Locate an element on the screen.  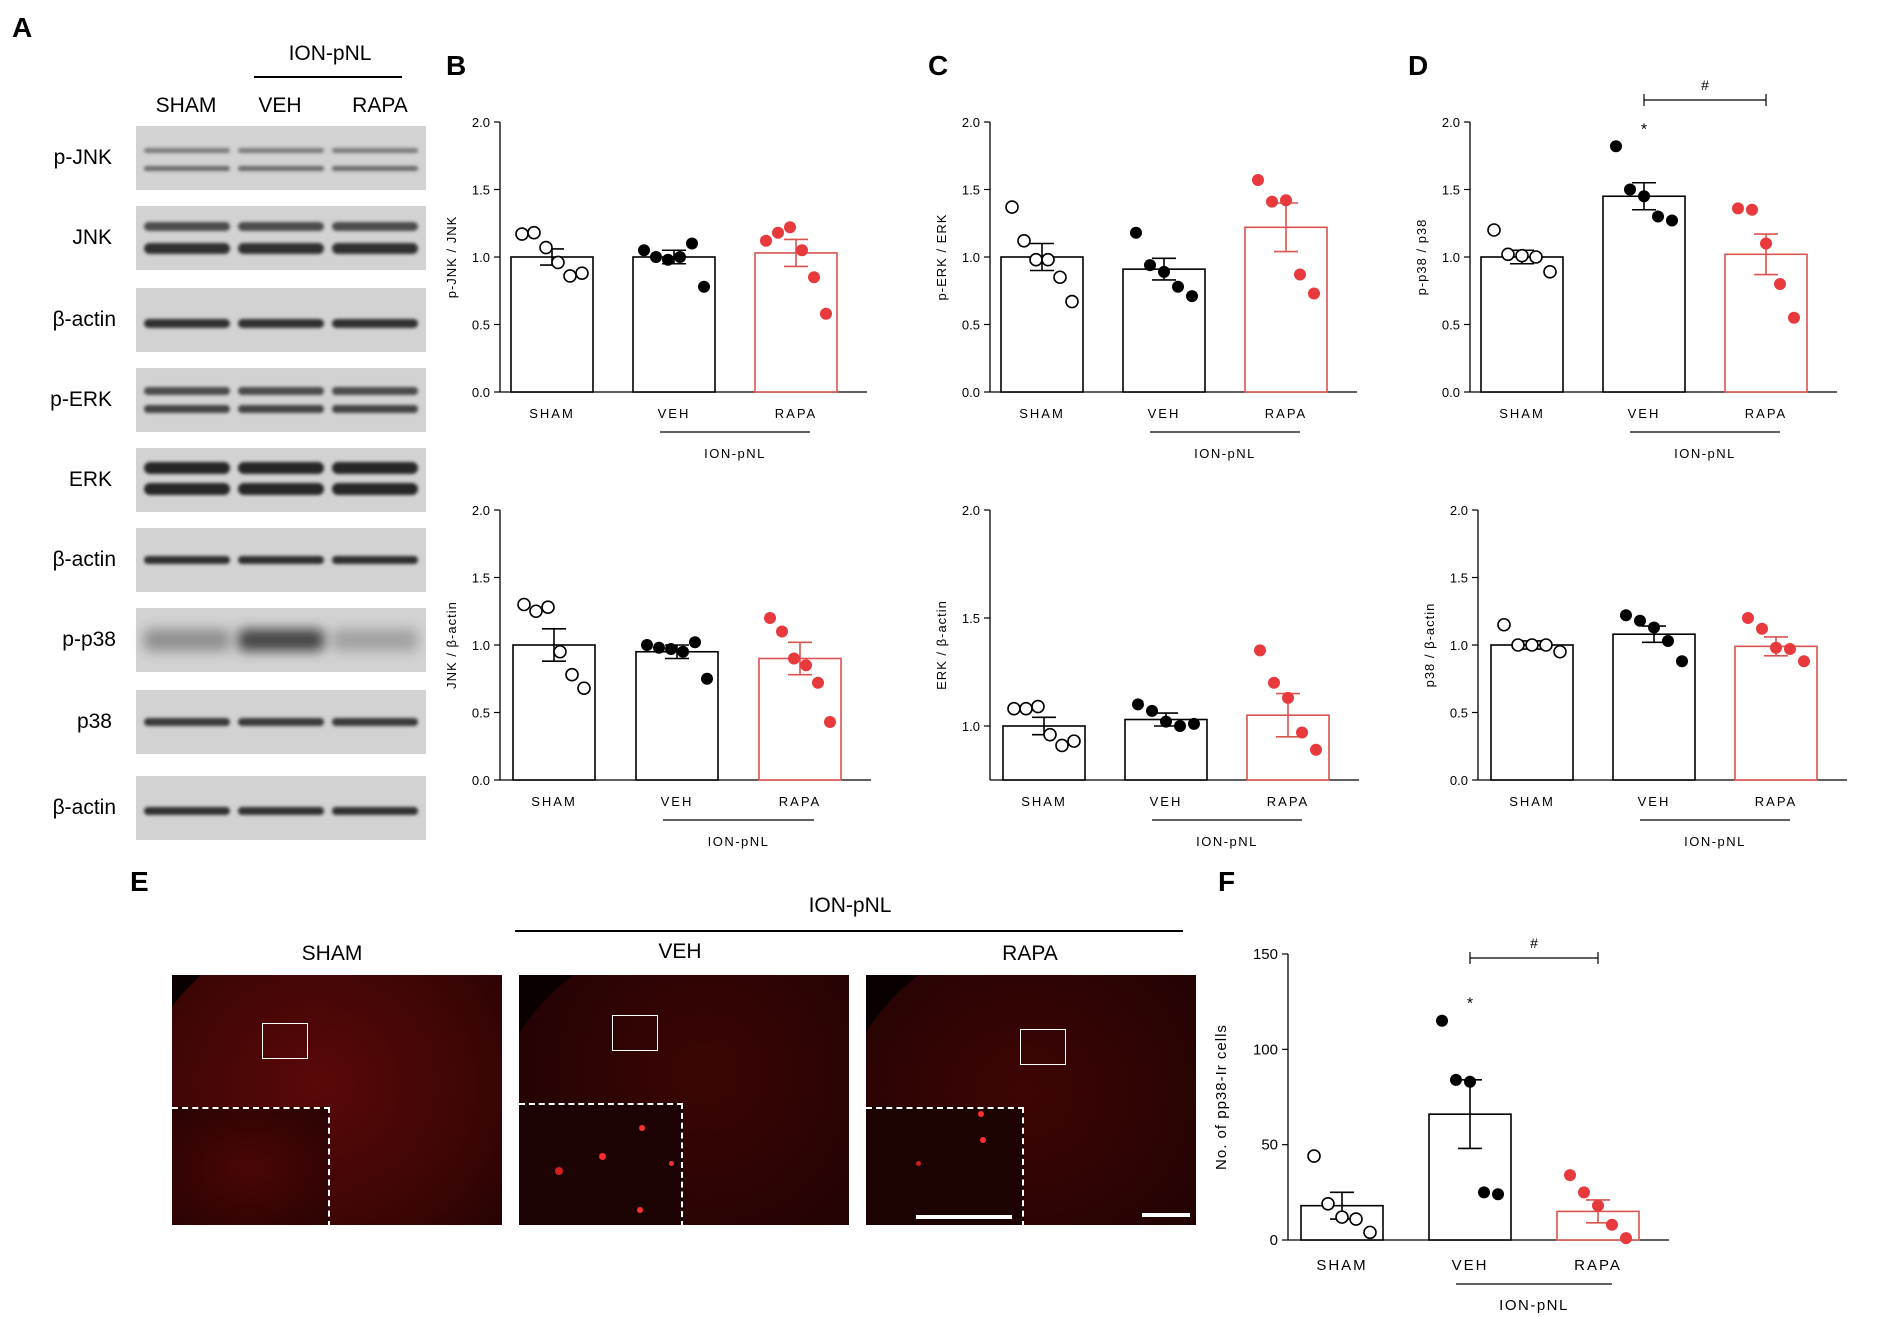
blot-row-label: JNK is located at coordinates (92, 237).